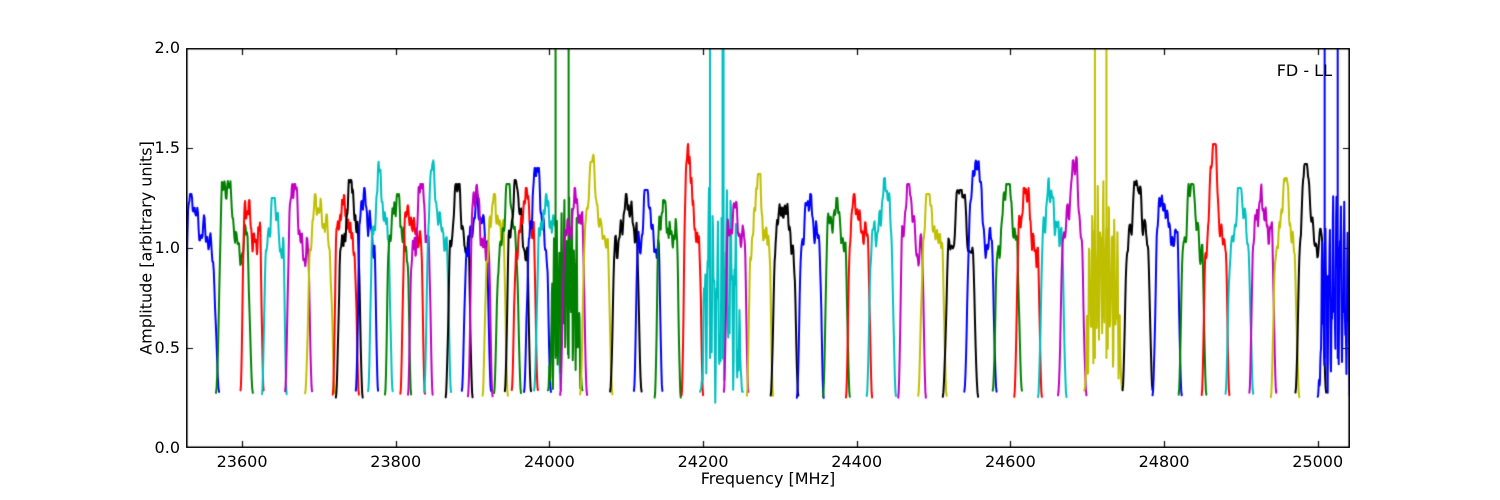  Describe the element at coordinates (1318, 461) in the screenshot. I see `x-tick-label: 25000` at that location.